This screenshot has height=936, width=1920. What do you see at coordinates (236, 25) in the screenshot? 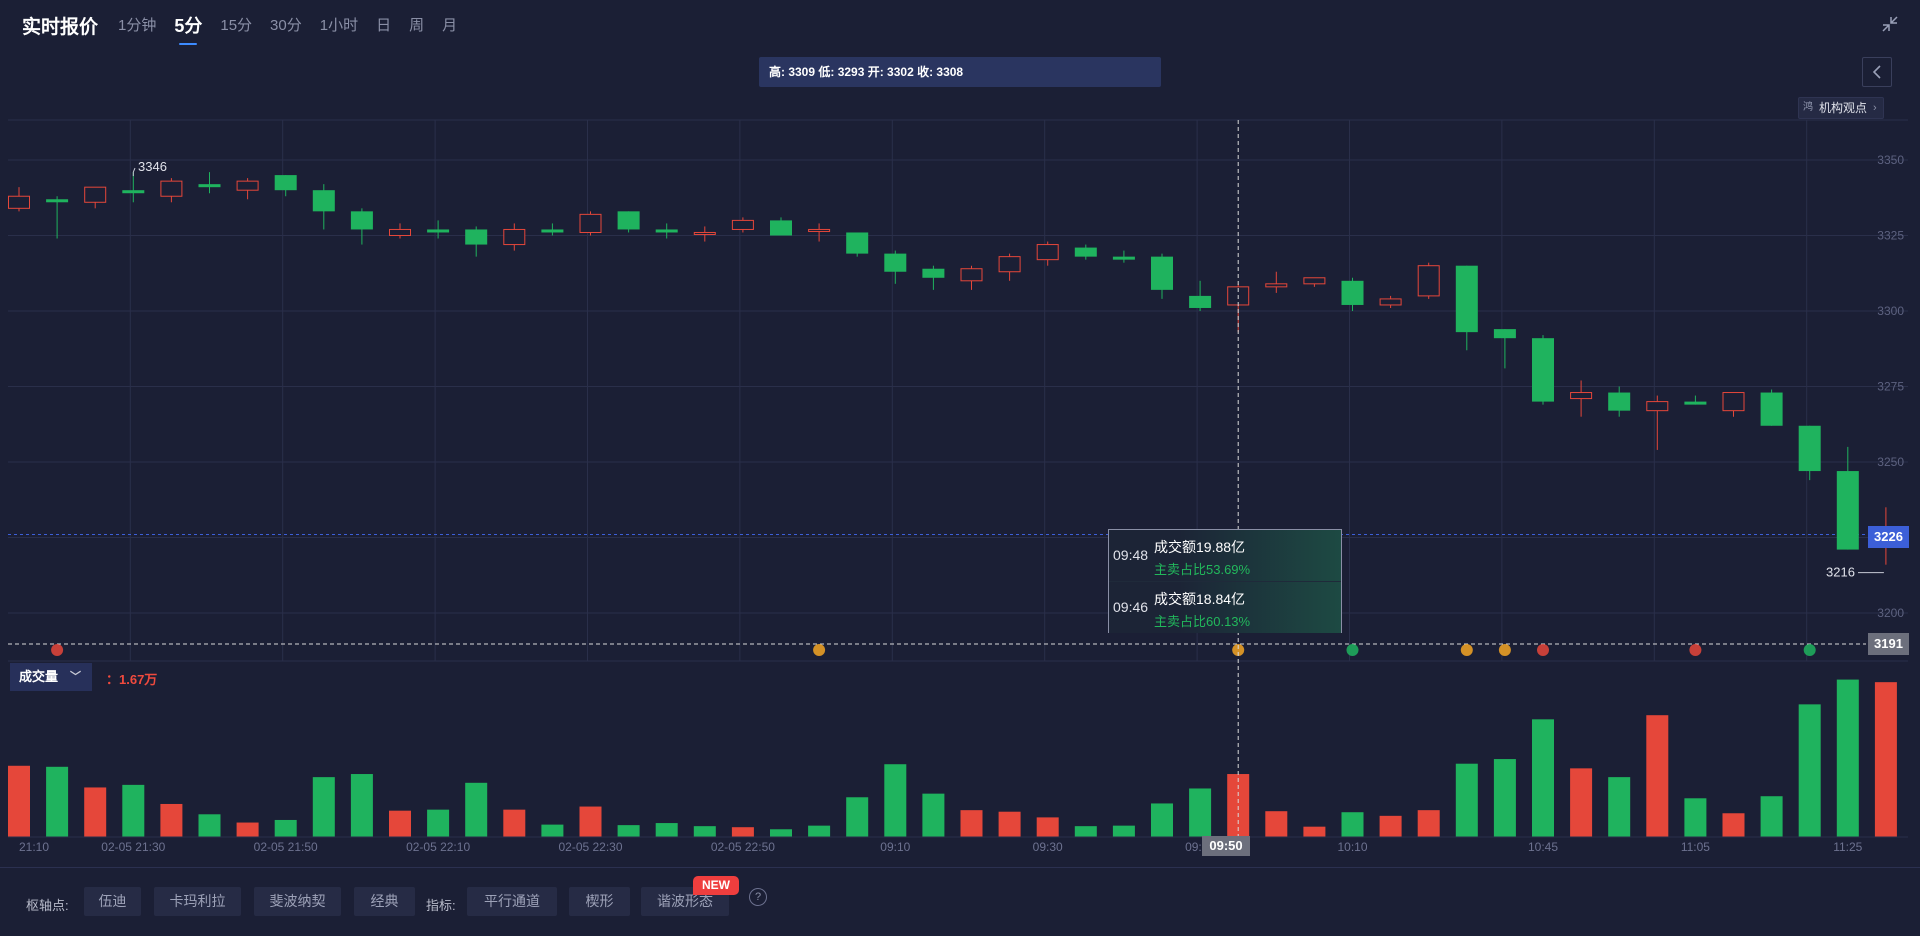
I see `tab-15min: 15分` at bounding box center [236, 25].